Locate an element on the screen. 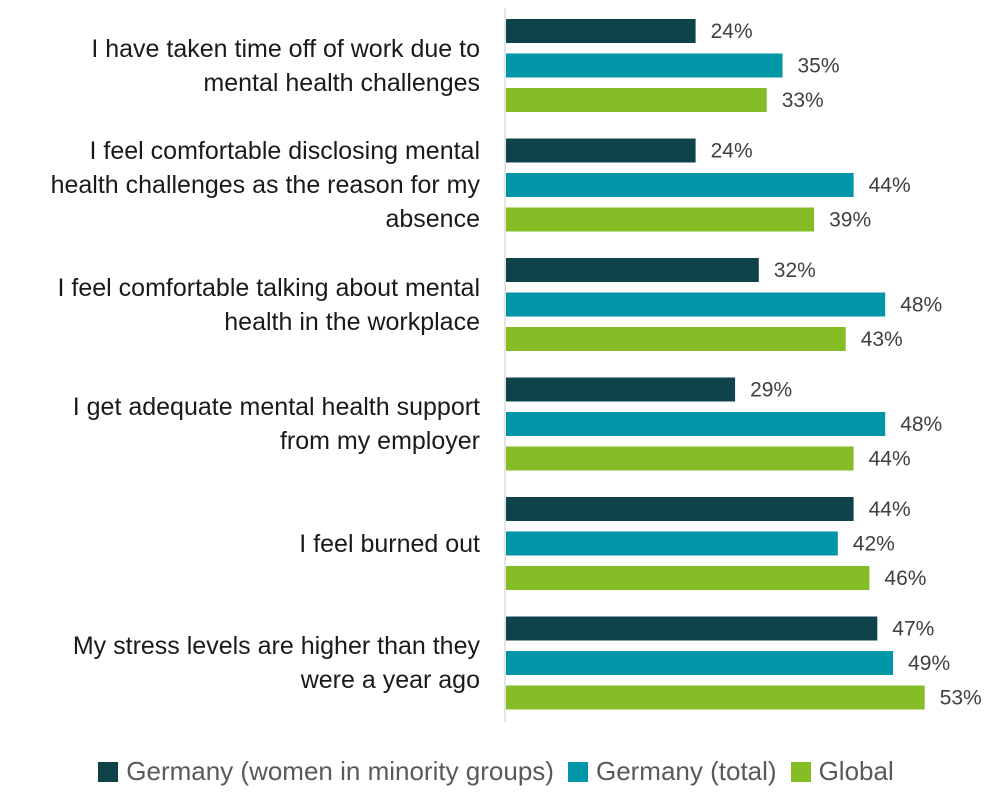 Image resolution: width=992 pixels, height=795 pixels. category-label-line: I feel comfortable talking about mental is located at coordinates (268, 287).